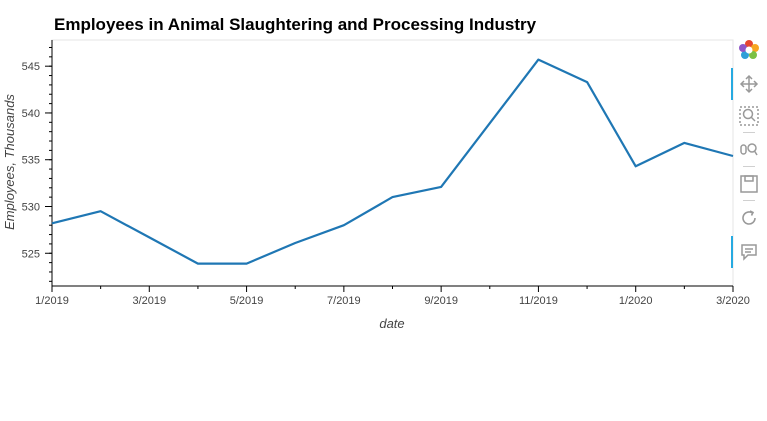  What do you see at coordinates (749, 50) in the screenshot?
I see `bokeh-logo-icon` at bounding box center [749, 50].